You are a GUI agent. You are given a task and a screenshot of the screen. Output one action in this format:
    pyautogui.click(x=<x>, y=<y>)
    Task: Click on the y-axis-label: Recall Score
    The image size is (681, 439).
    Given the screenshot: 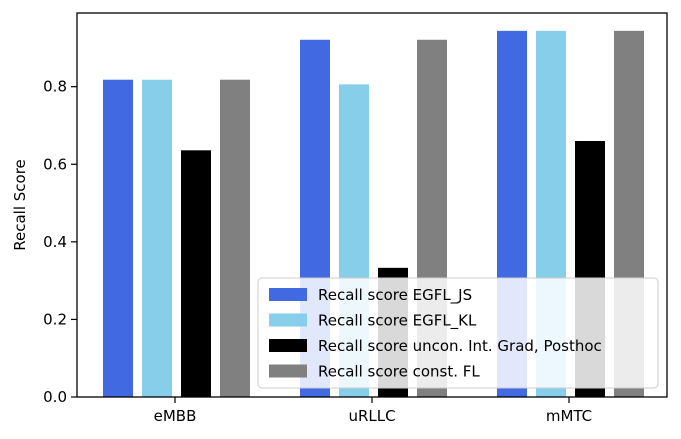 What is the action you would take?
    pyautogui.click(x=20, y=205)
    